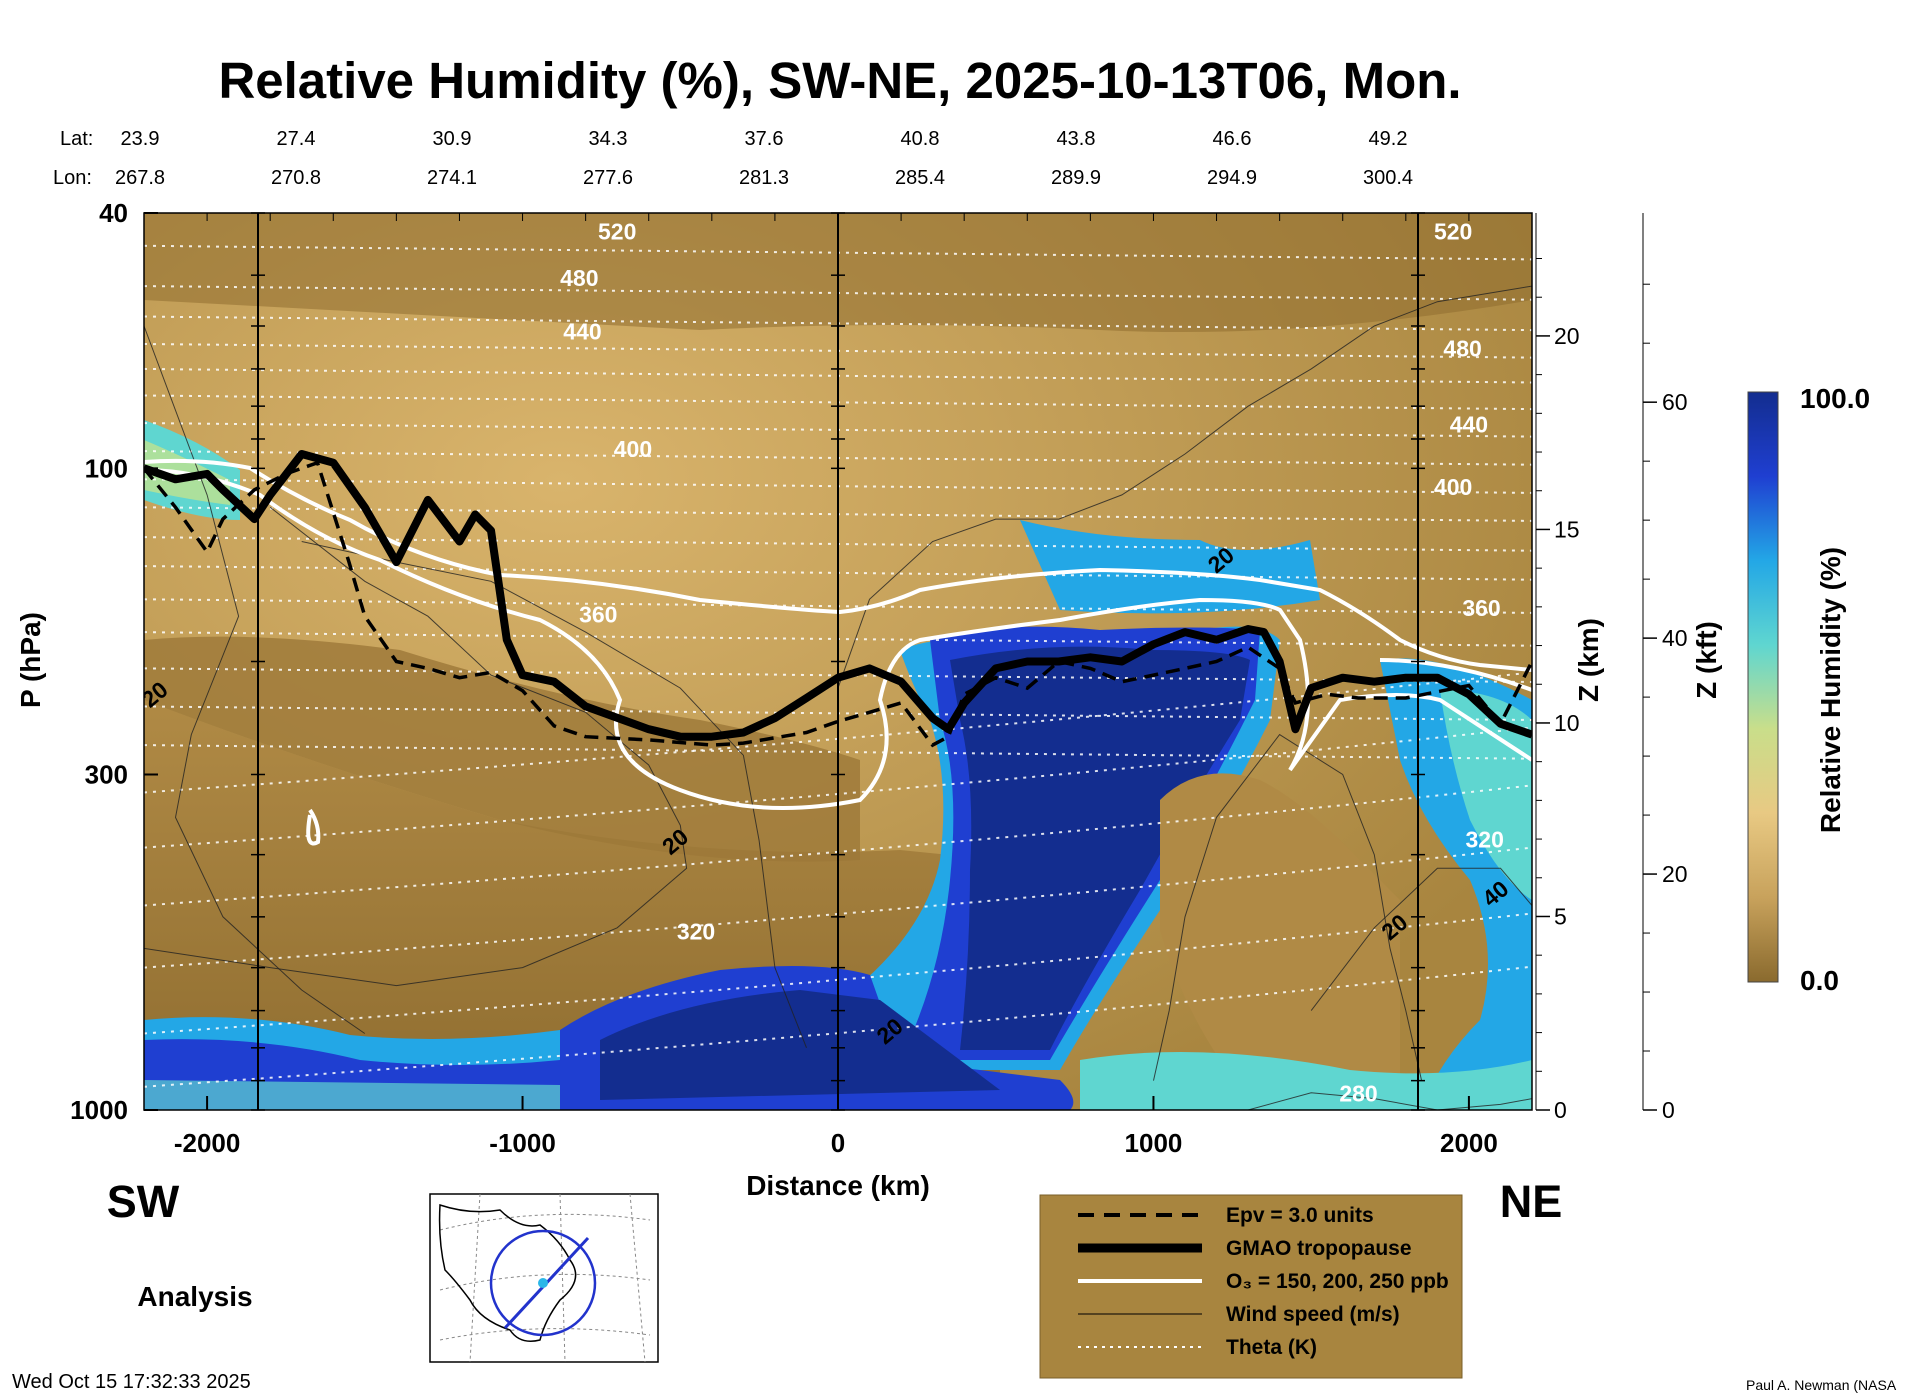 This screenshot has height=1394, width=1926. Describe the element at coordinates (920, 139) in the screenshot. I see `lat-value: 40.8` at that location.